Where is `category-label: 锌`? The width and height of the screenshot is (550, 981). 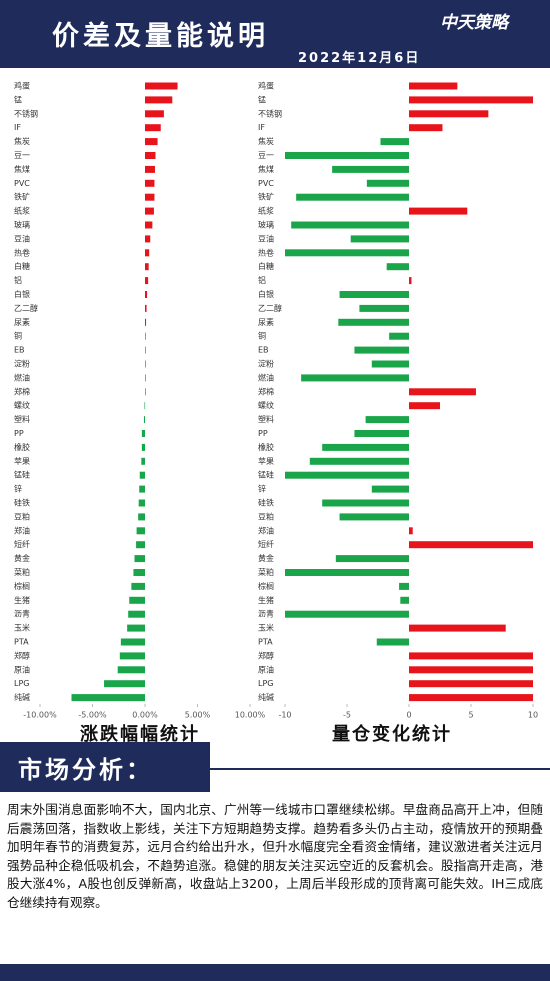
category-label: 锌 is located at coordinates (18, 489).